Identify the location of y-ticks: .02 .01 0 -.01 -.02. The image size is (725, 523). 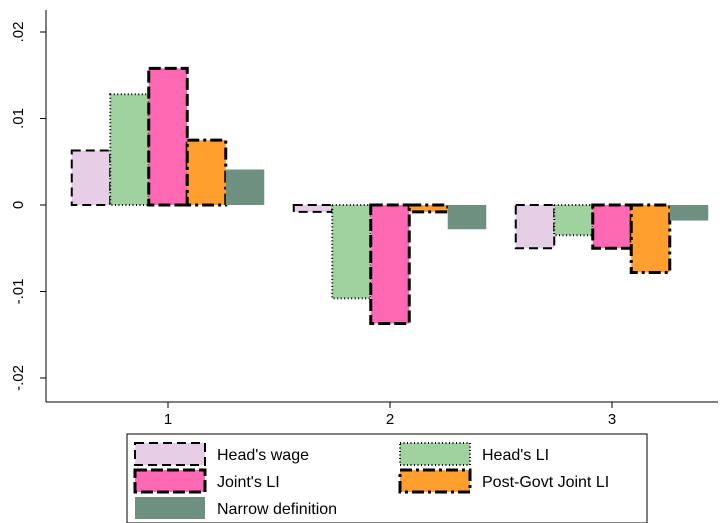
(28, 206).